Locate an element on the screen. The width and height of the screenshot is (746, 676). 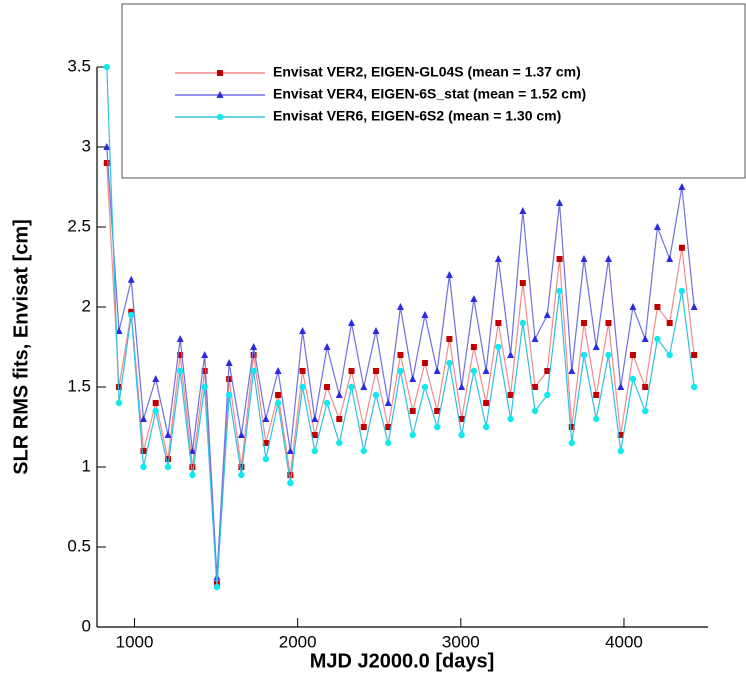
y-tick-label: 0 is located at coordinates (86, 625).